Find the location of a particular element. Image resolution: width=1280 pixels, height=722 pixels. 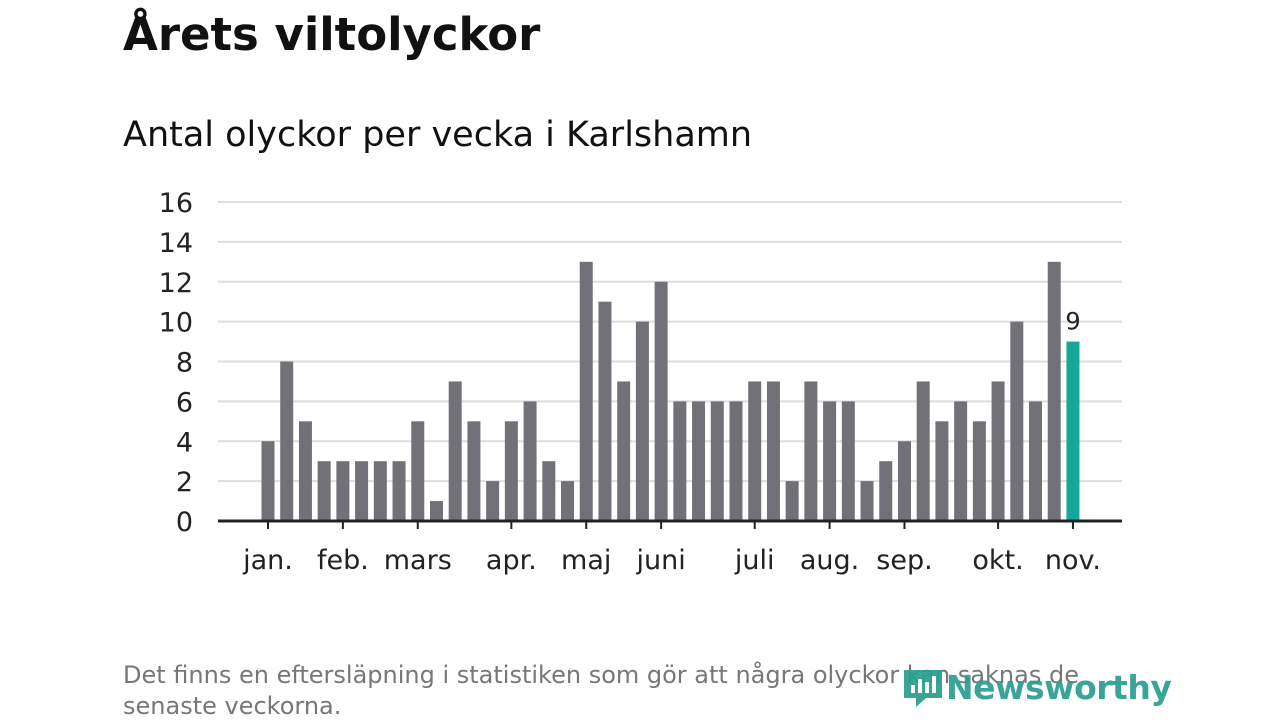

y-tick-label: 12 is located at coordinates (176, 283).